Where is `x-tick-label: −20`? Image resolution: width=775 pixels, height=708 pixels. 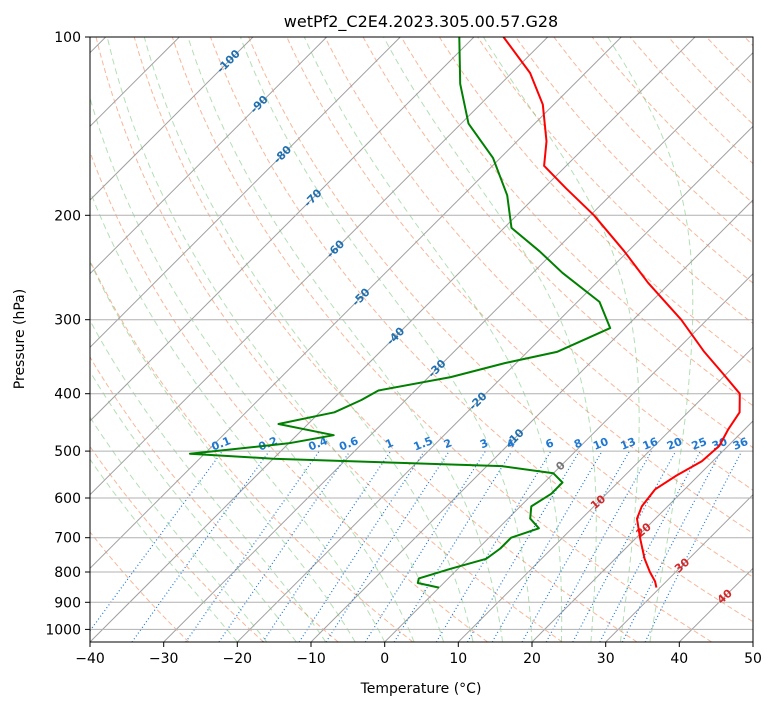
x-tick-label: −20 is located at coordinates (238, 659).